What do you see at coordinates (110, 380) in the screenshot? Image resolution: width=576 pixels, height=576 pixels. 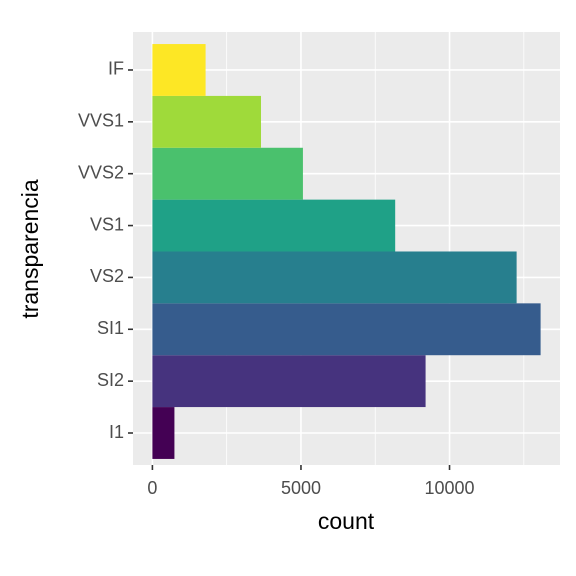 I see `y-tick-label: SI2` at bounding box center [110, 380].